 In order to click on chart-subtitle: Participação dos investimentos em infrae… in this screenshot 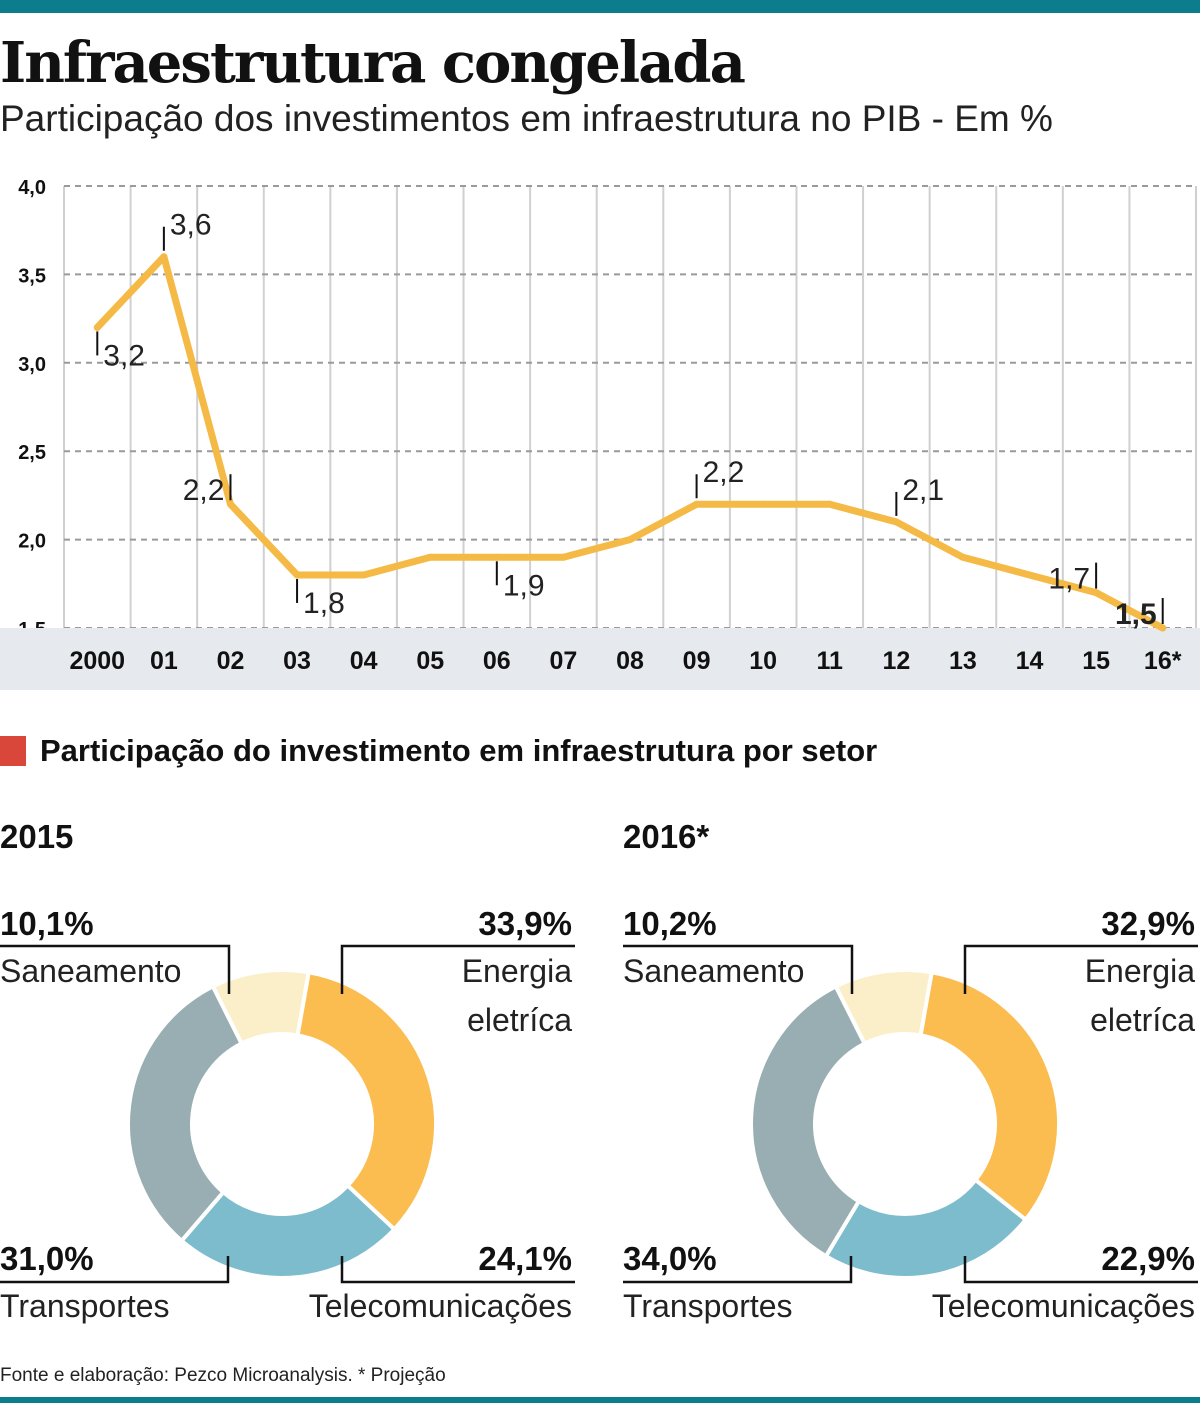, I will do `click(526, 118)`.